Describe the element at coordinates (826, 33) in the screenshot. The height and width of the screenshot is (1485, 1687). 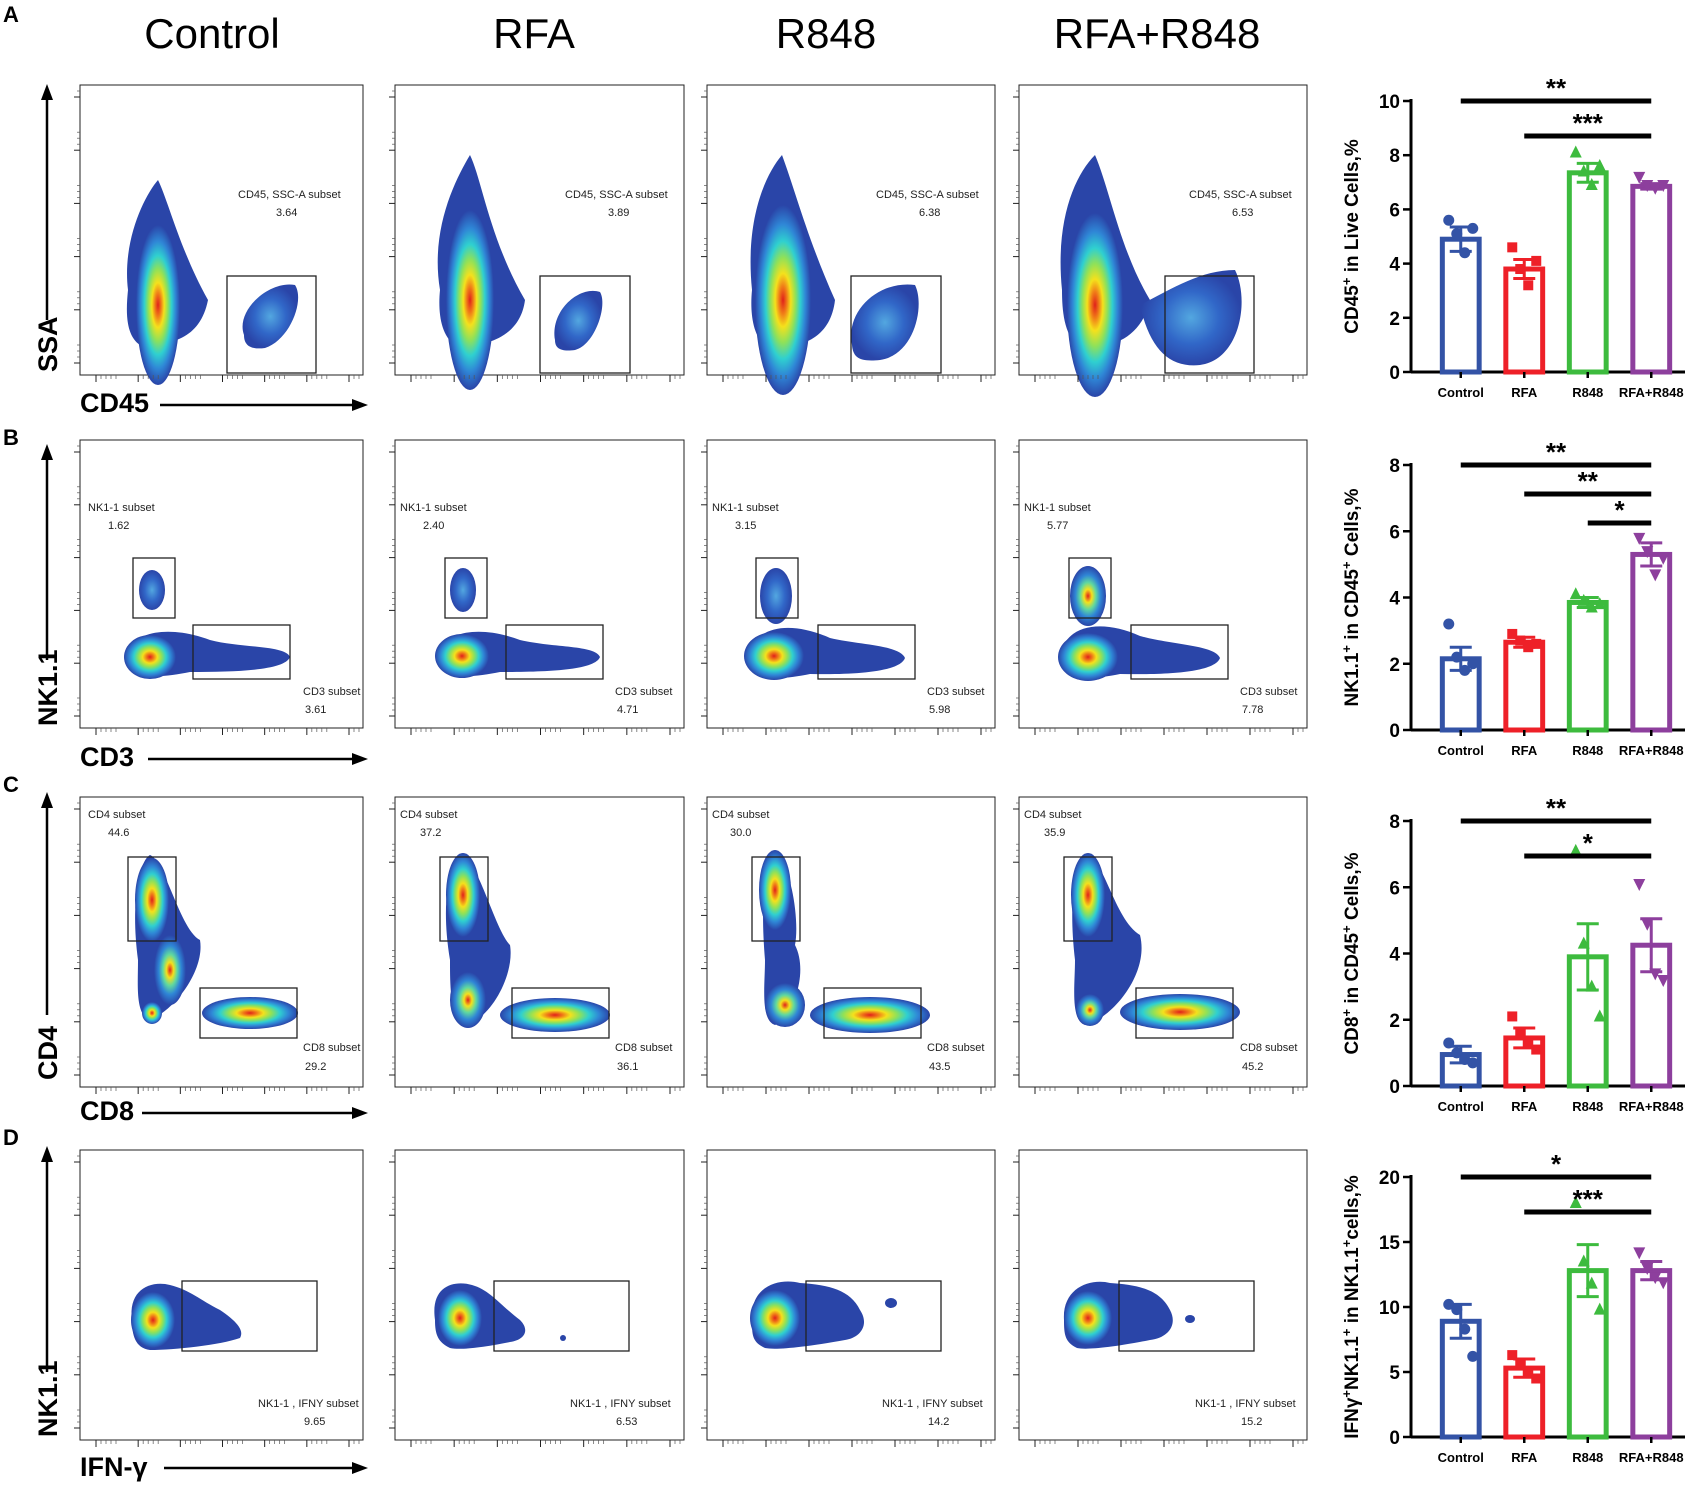
I see `column-header-r848: R848` at that location.